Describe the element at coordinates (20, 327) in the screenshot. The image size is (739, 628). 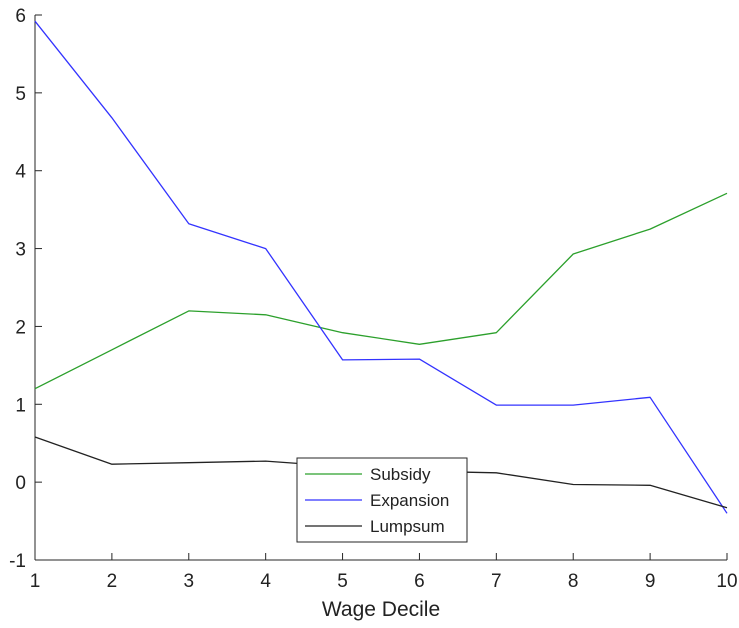
I see `y-tick-label: 2` at that location.